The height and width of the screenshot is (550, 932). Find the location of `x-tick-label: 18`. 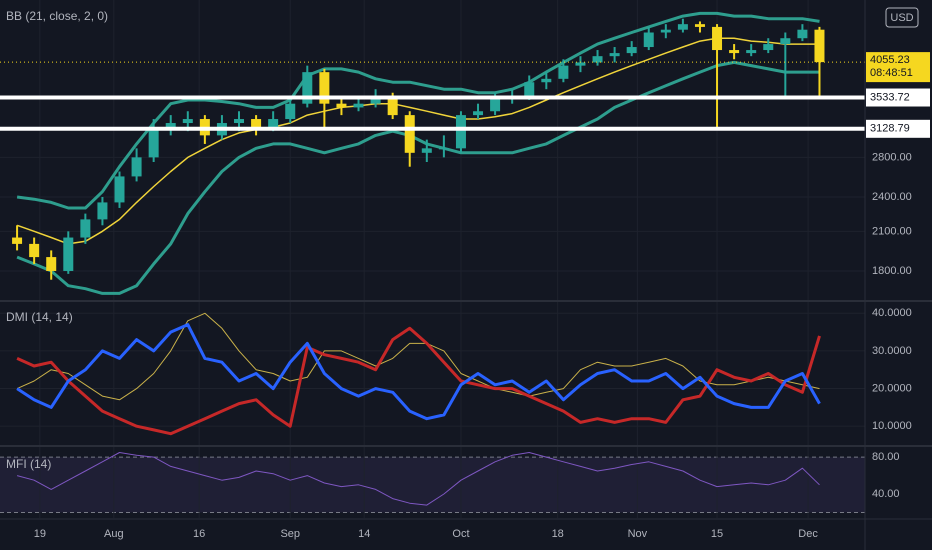

x-tick-label: 18 is located at coordinates (558, 534).